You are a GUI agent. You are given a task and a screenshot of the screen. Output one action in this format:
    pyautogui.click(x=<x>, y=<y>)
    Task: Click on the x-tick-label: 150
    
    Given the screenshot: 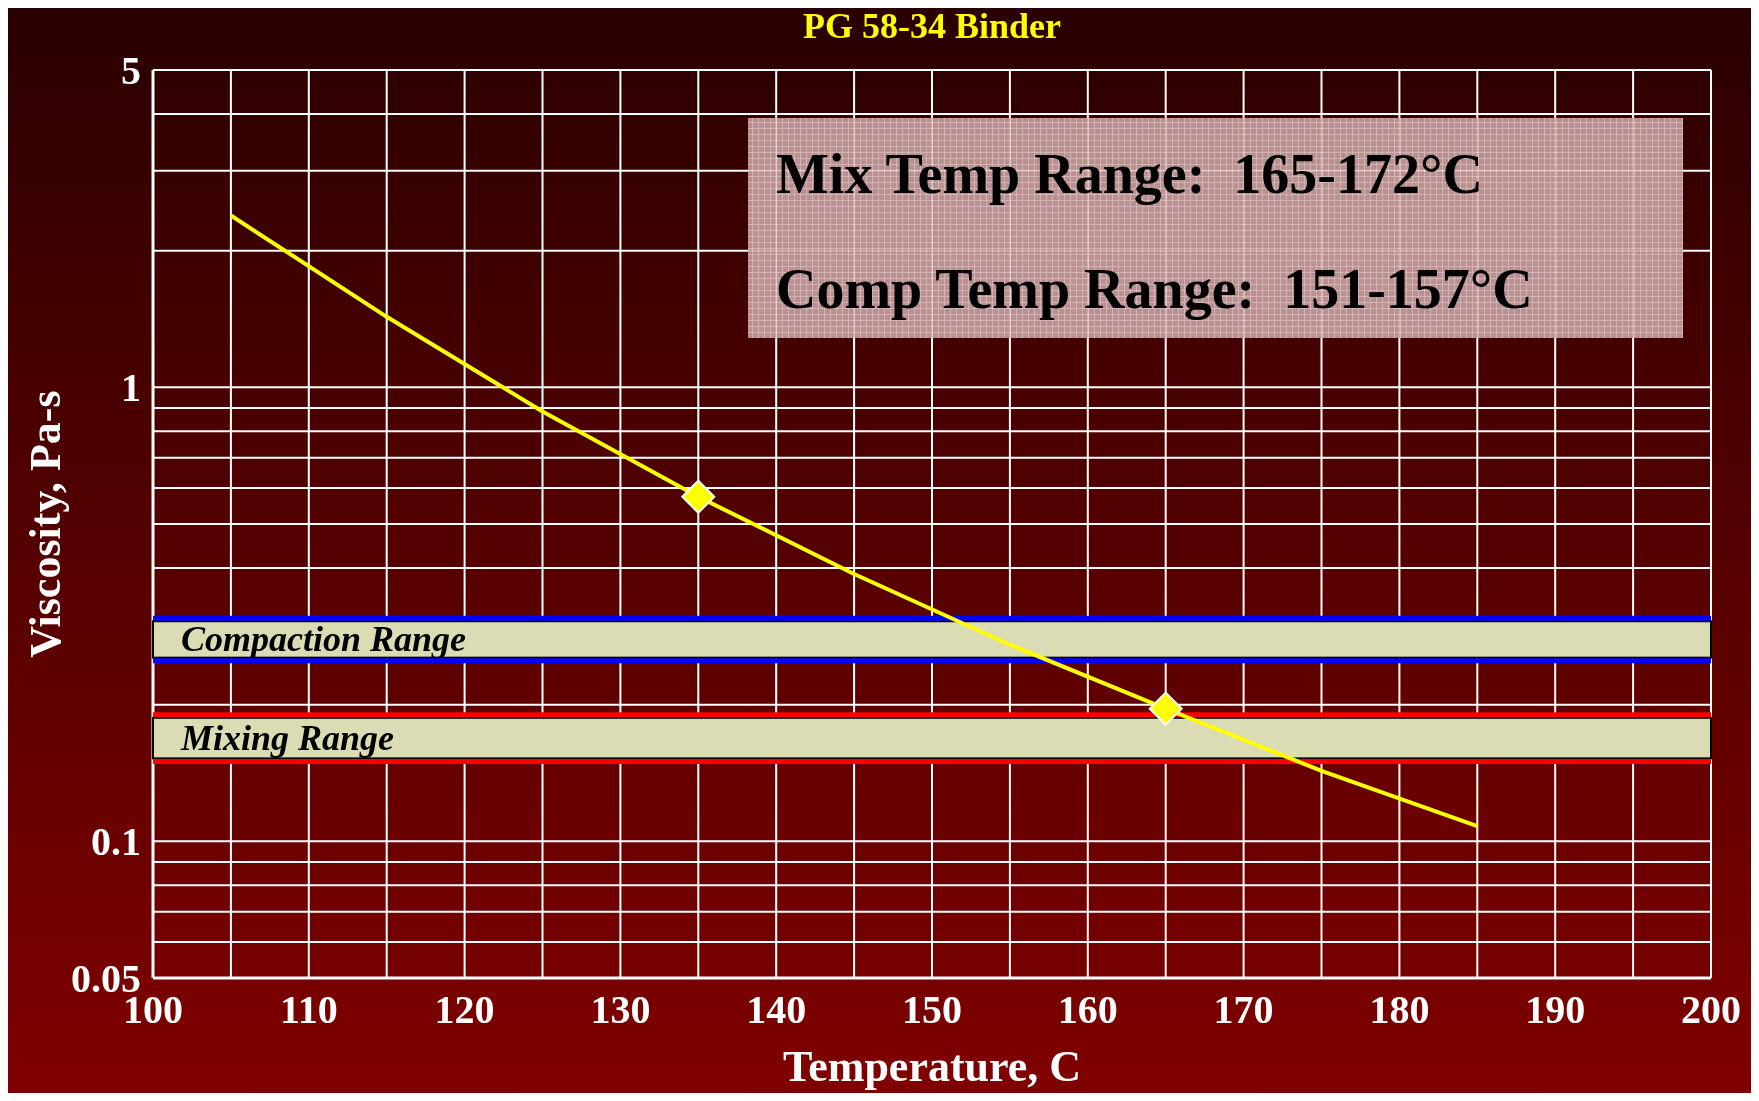 What is the action you would take?
    pyautogui.click(x=932, y=1009)
    